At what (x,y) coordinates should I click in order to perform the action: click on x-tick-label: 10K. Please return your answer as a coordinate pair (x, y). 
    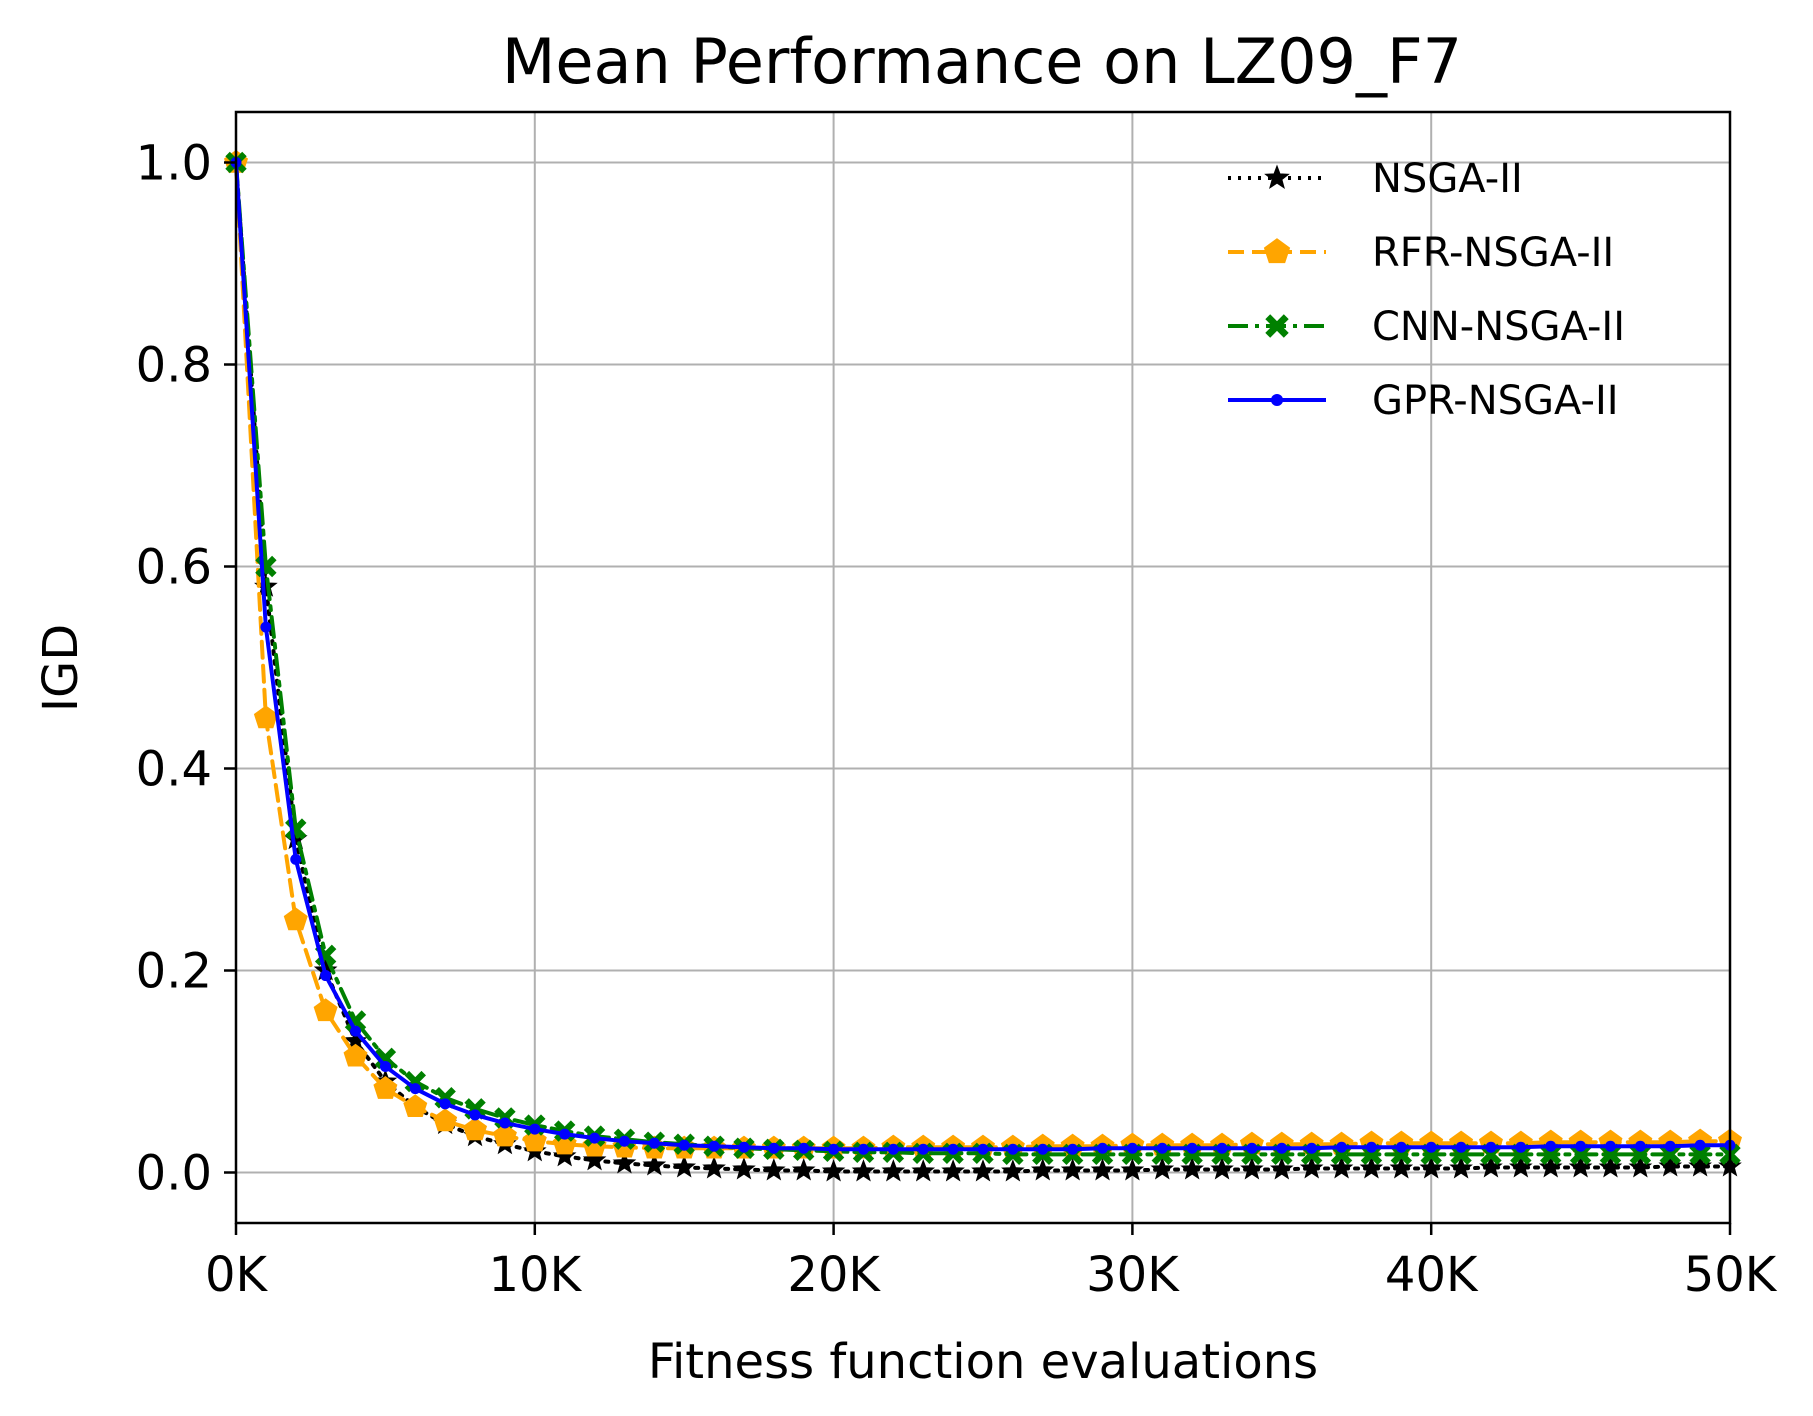
    Looking at the image, I should click on (536, 1275).